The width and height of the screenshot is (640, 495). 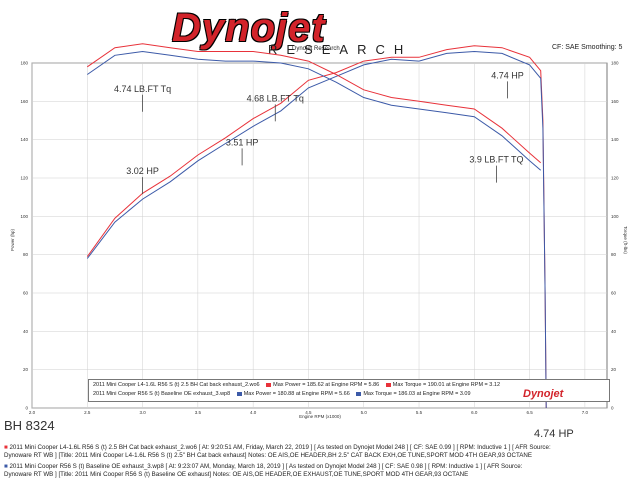 What do you see at coordinates (413, 394) in the screenshot?
I see `legend-torque-2: Max Torque = 186.03 at Engine RPM = 3.09` at bounding box center [413, 394].